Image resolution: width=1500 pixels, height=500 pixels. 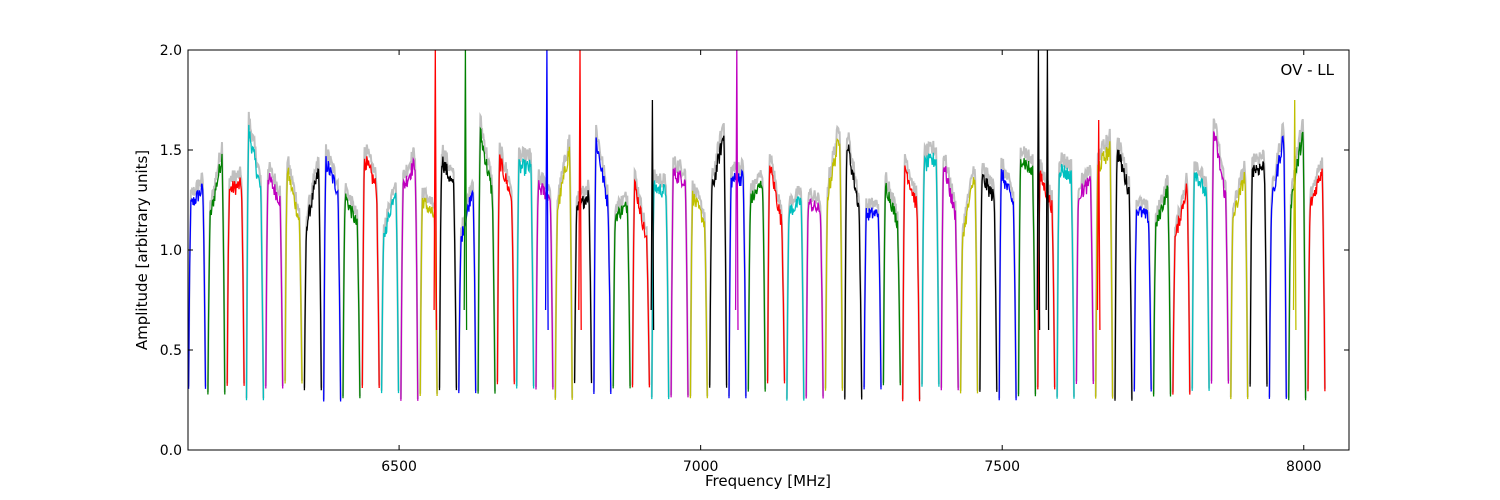 I want to click on x-axis-label: Frequency [MHz], so click(x=768, y=481).